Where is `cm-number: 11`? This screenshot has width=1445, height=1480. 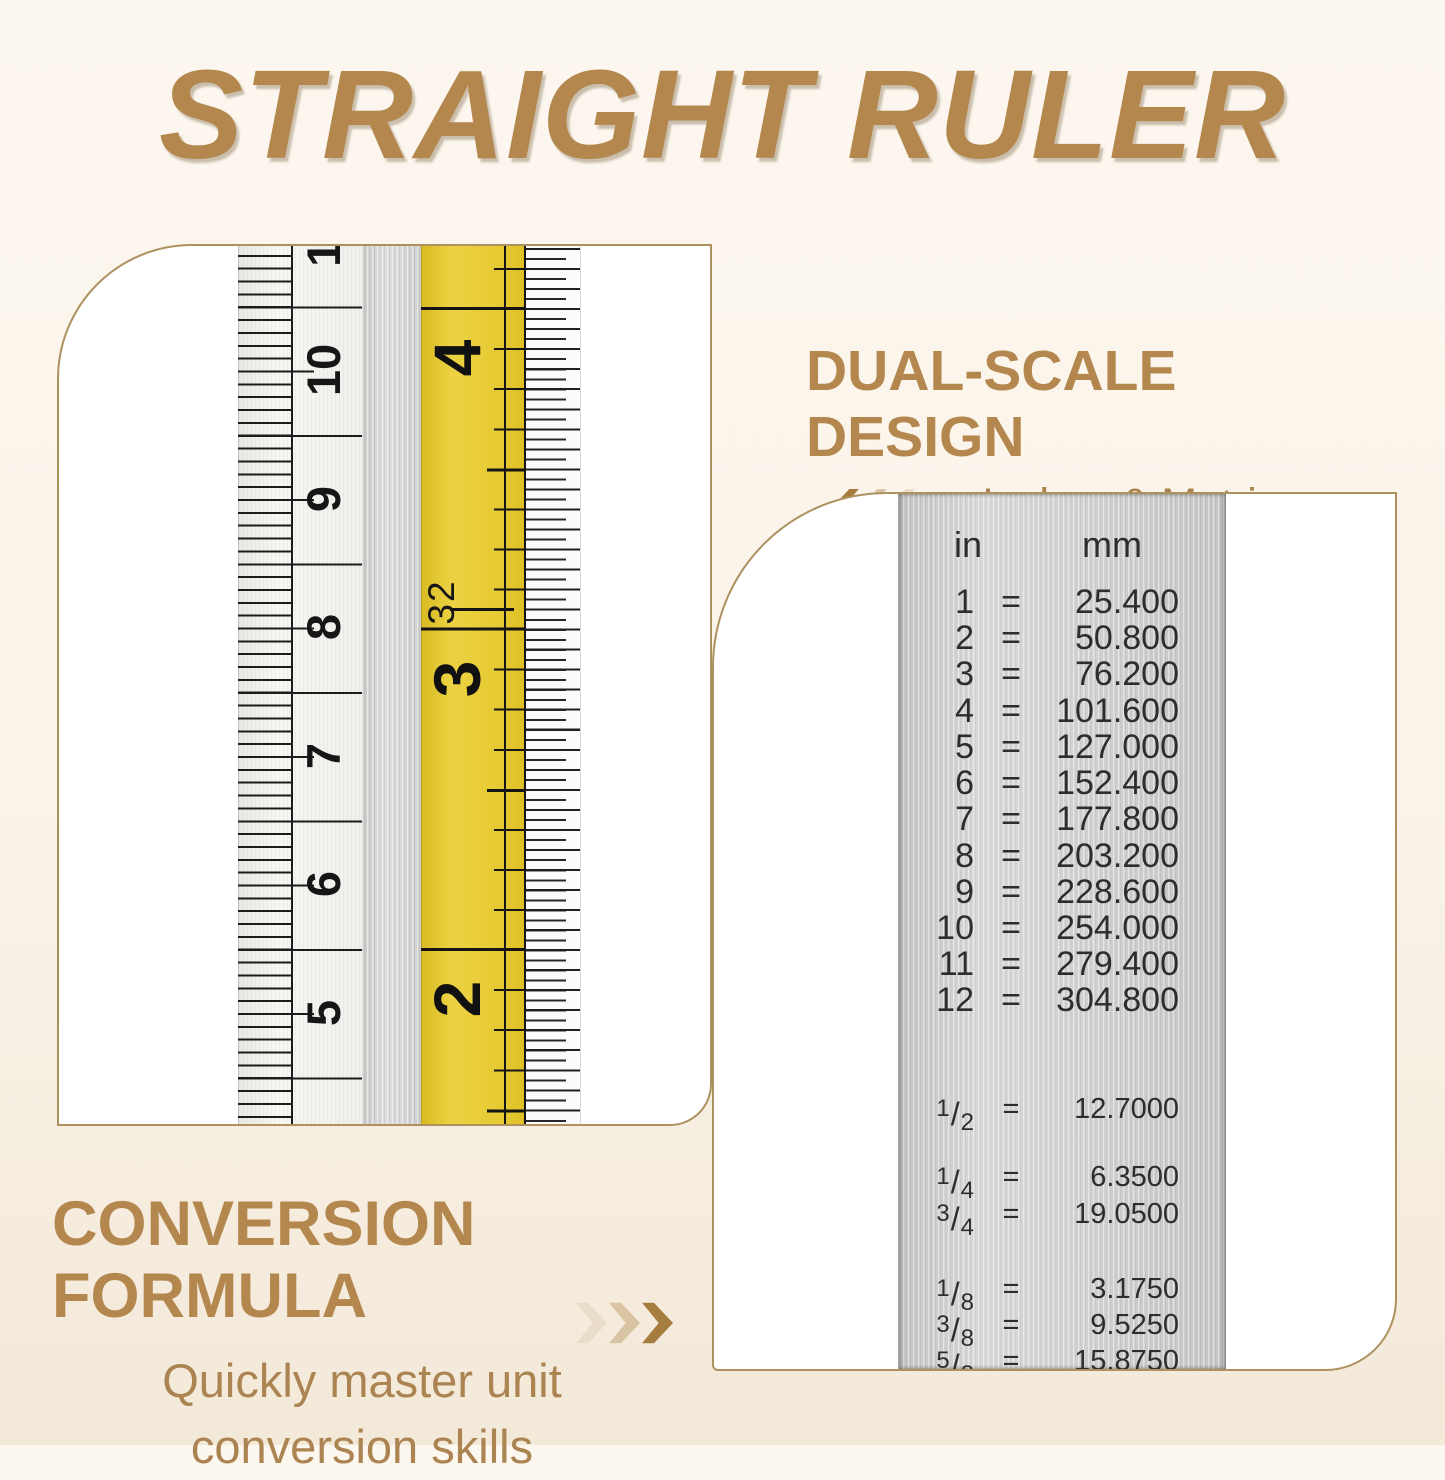
cm-number: 11 is located at coordinates (324, 264).